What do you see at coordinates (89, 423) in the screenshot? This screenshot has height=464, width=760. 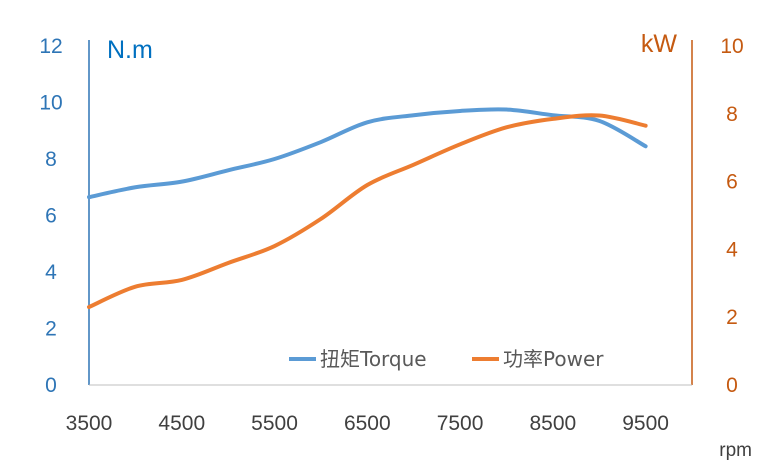 I see `x-tick-label: 3500` at bounding box center [89, 423].